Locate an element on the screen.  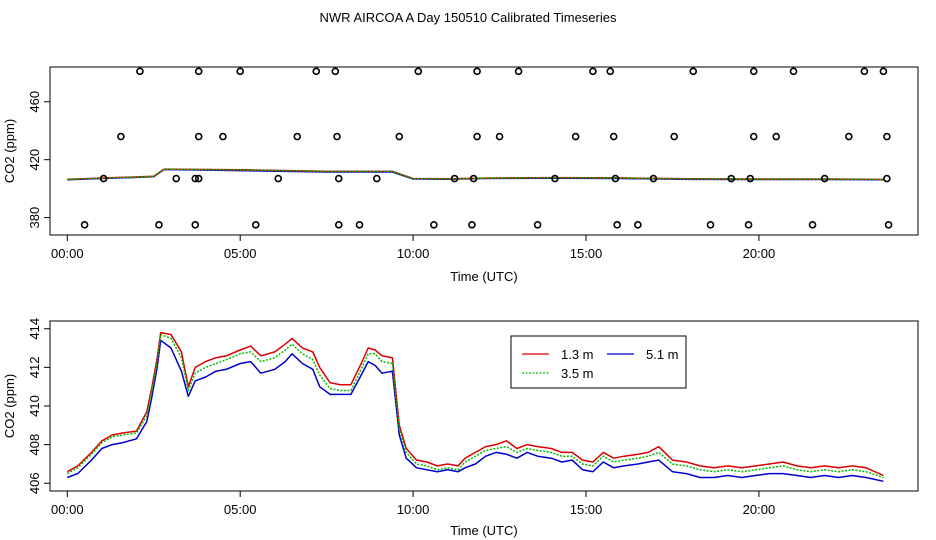
series-line-1-3-m is located at coordinates (475, 174).